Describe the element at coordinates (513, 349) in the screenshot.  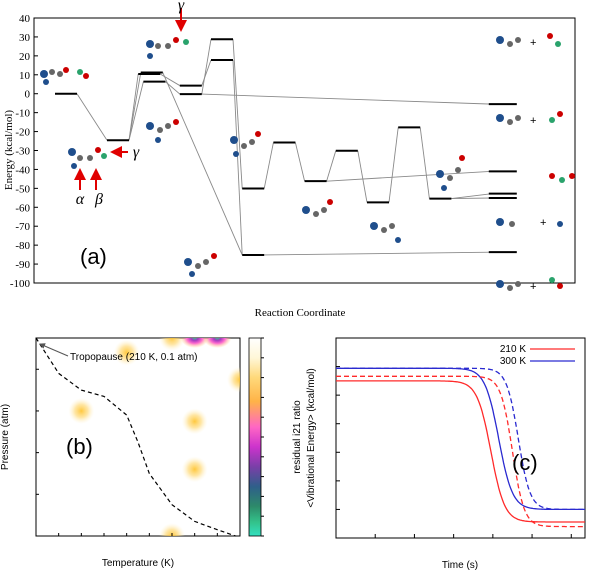
I see `legend-label-210k: 210 K` at that location.